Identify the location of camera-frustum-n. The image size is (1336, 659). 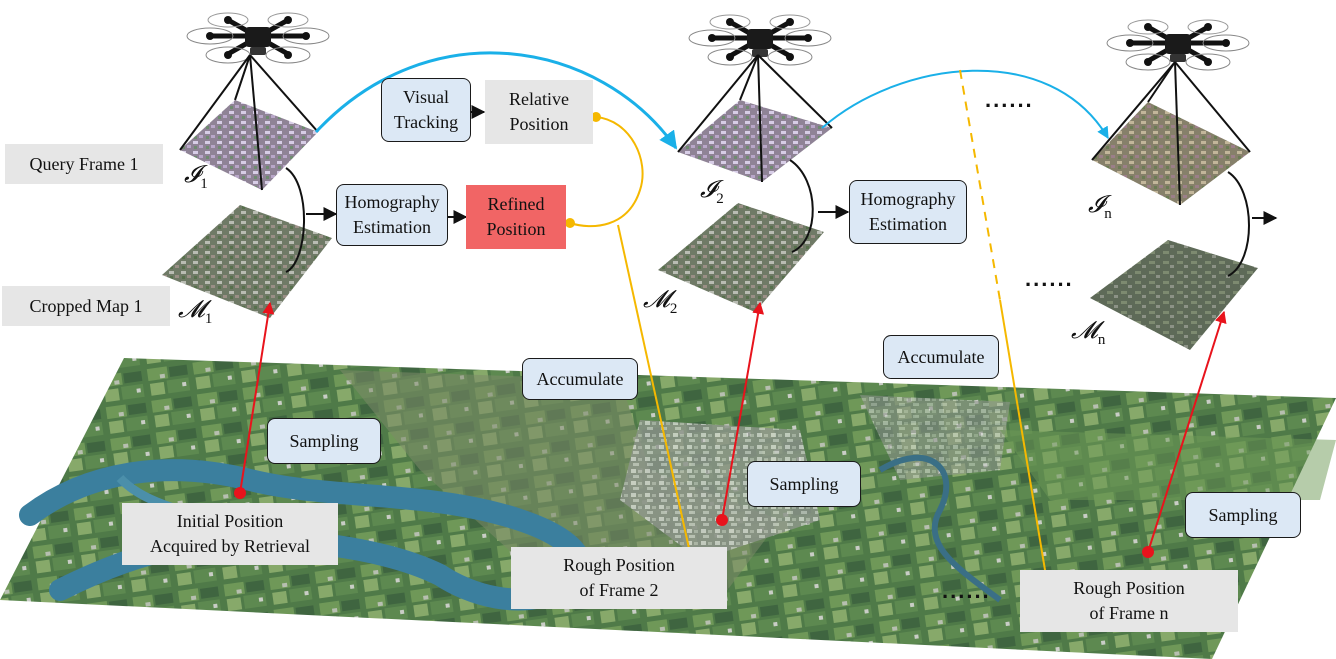
(1171, 133).